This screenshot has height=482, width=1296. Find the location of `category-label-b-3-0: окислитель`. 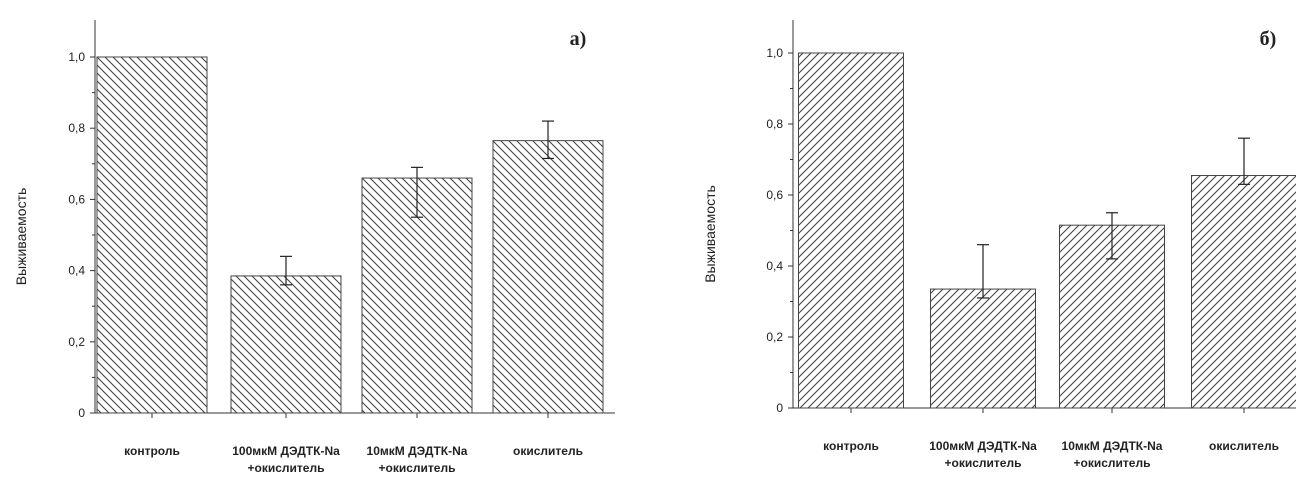

category-label-b-3-0: окислитель is located at coordinates (1244, 446).